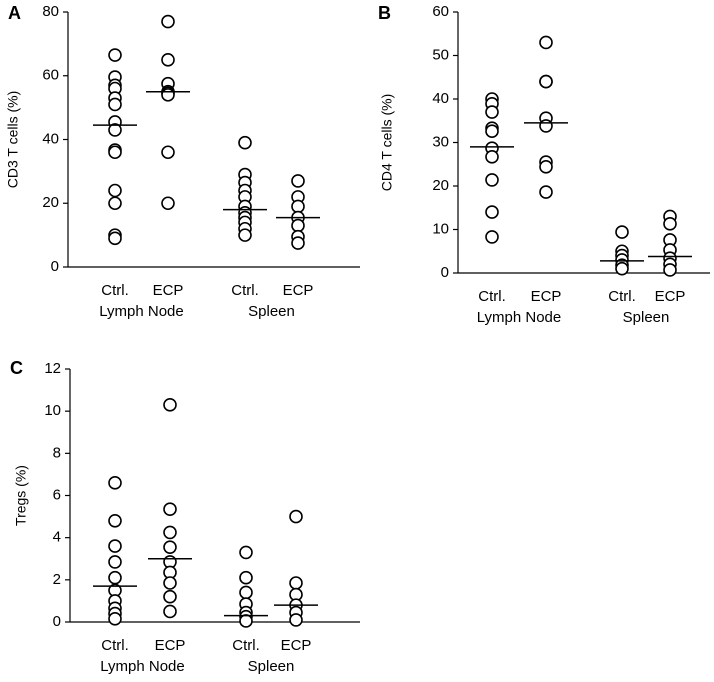  I want to click on panel-label: C, so click(16, 368).